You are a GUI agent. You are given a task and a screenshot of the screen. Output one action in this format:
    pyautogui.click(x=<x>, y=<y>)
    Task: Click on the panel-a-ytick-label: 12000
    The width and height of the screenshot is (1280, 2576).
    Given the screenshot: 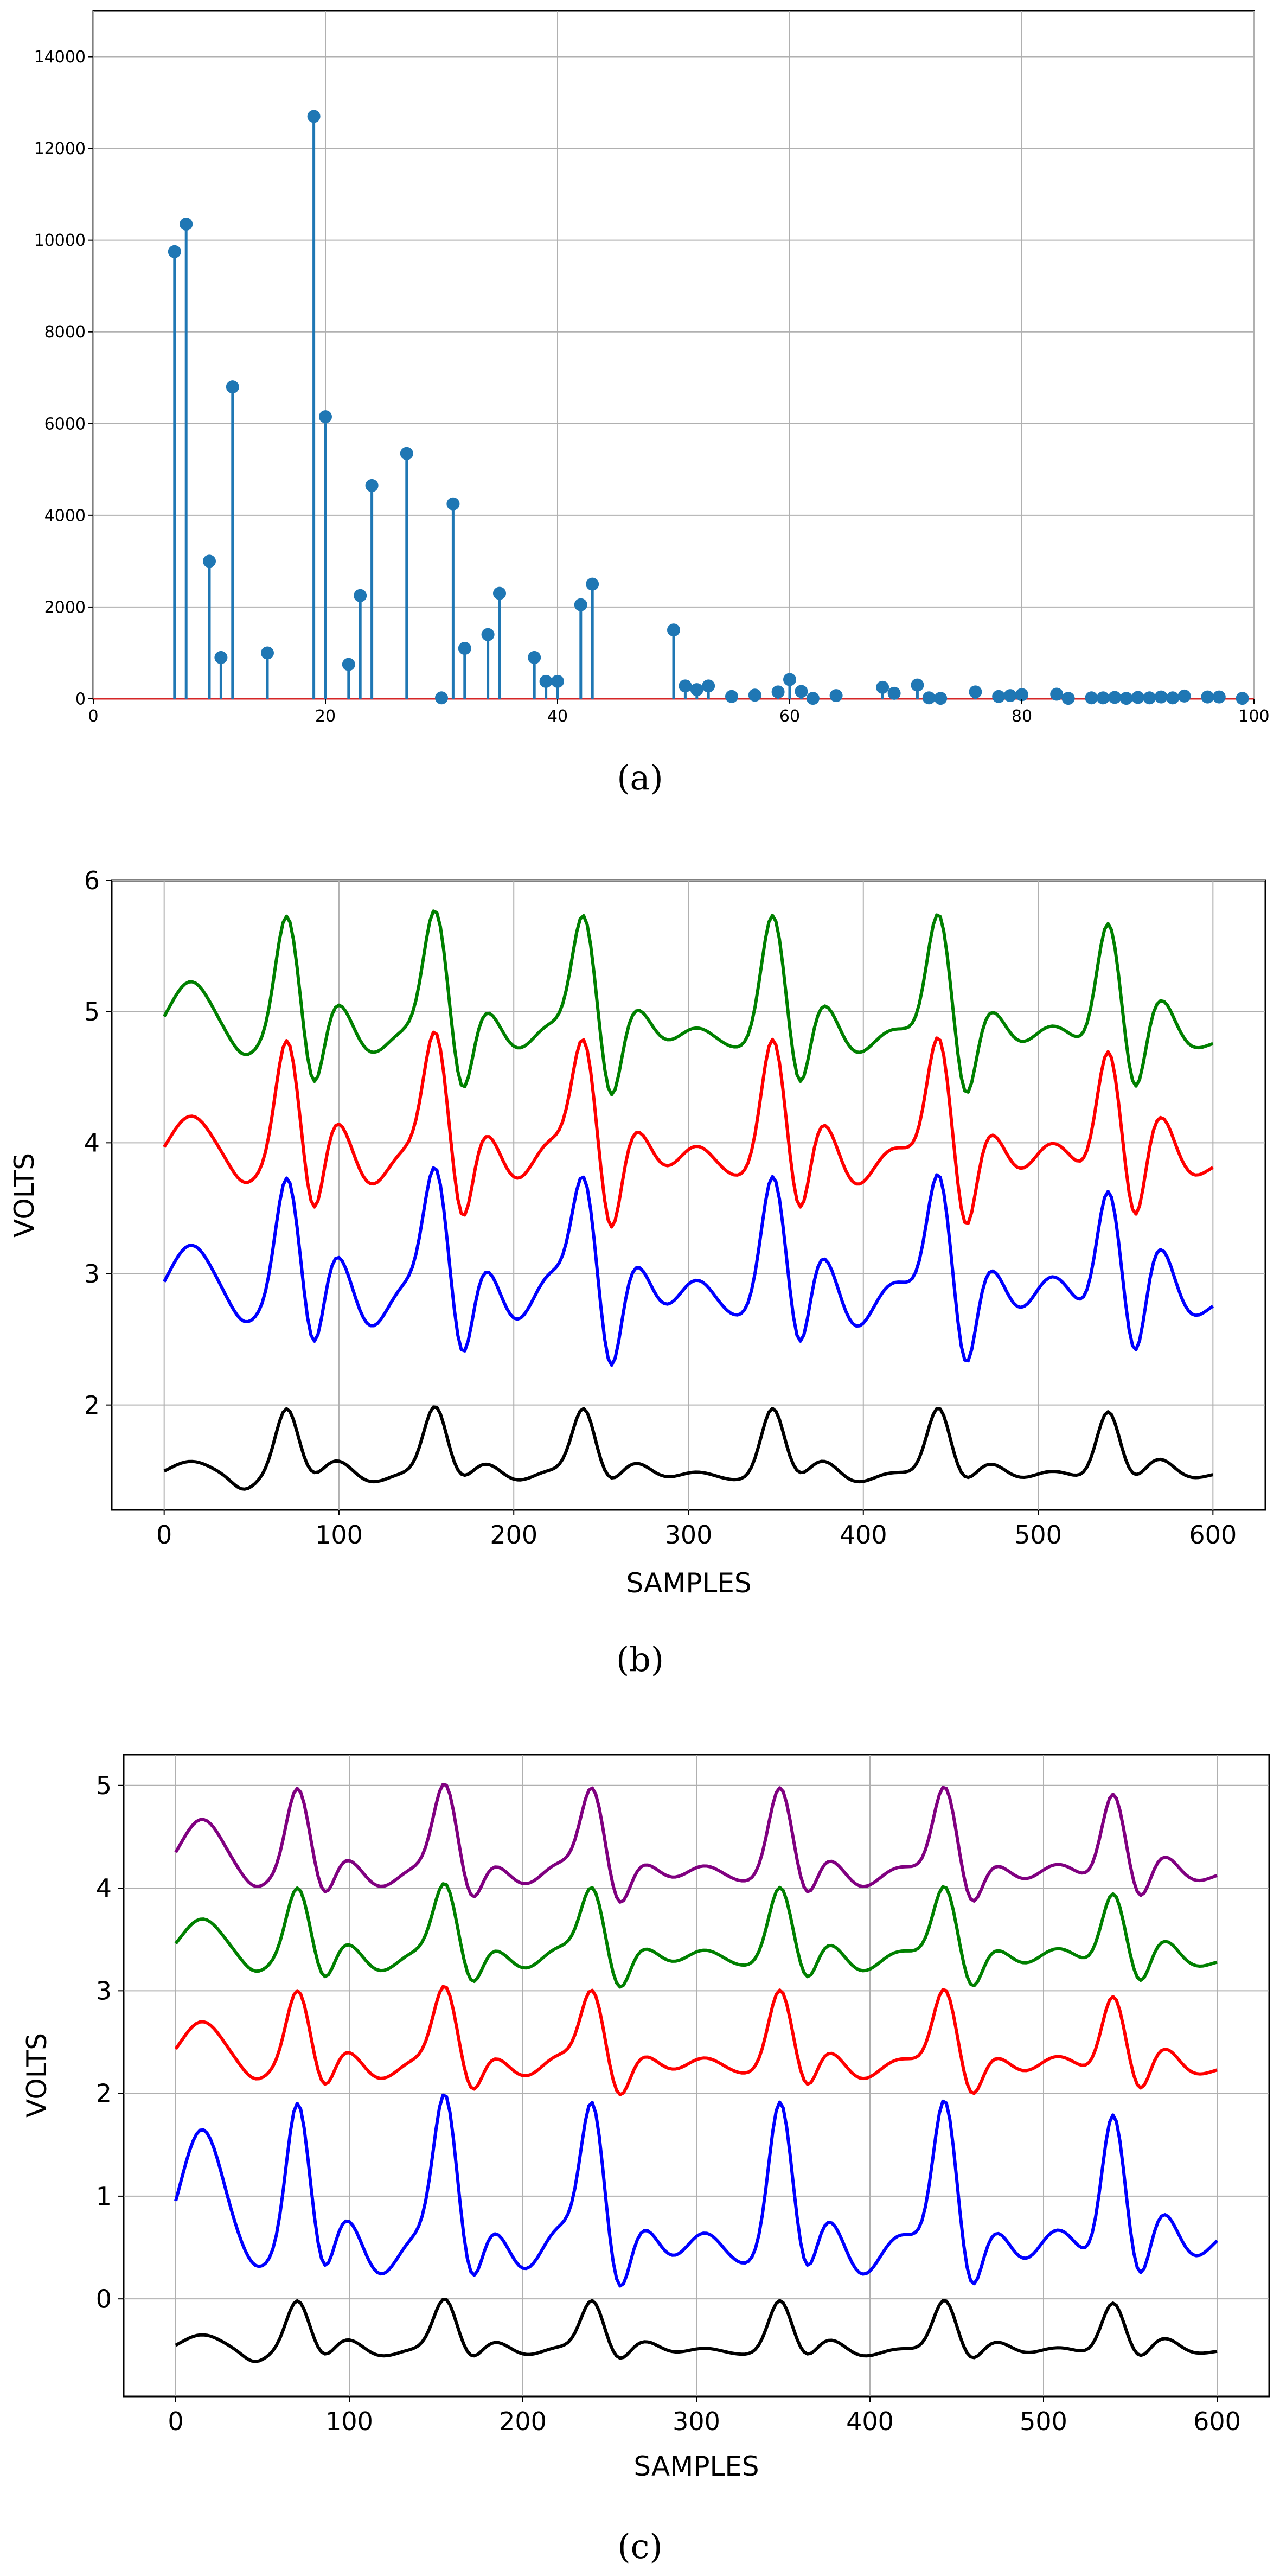 What is the action you would take?
    pyautogui.click(x=60, y=148)
    